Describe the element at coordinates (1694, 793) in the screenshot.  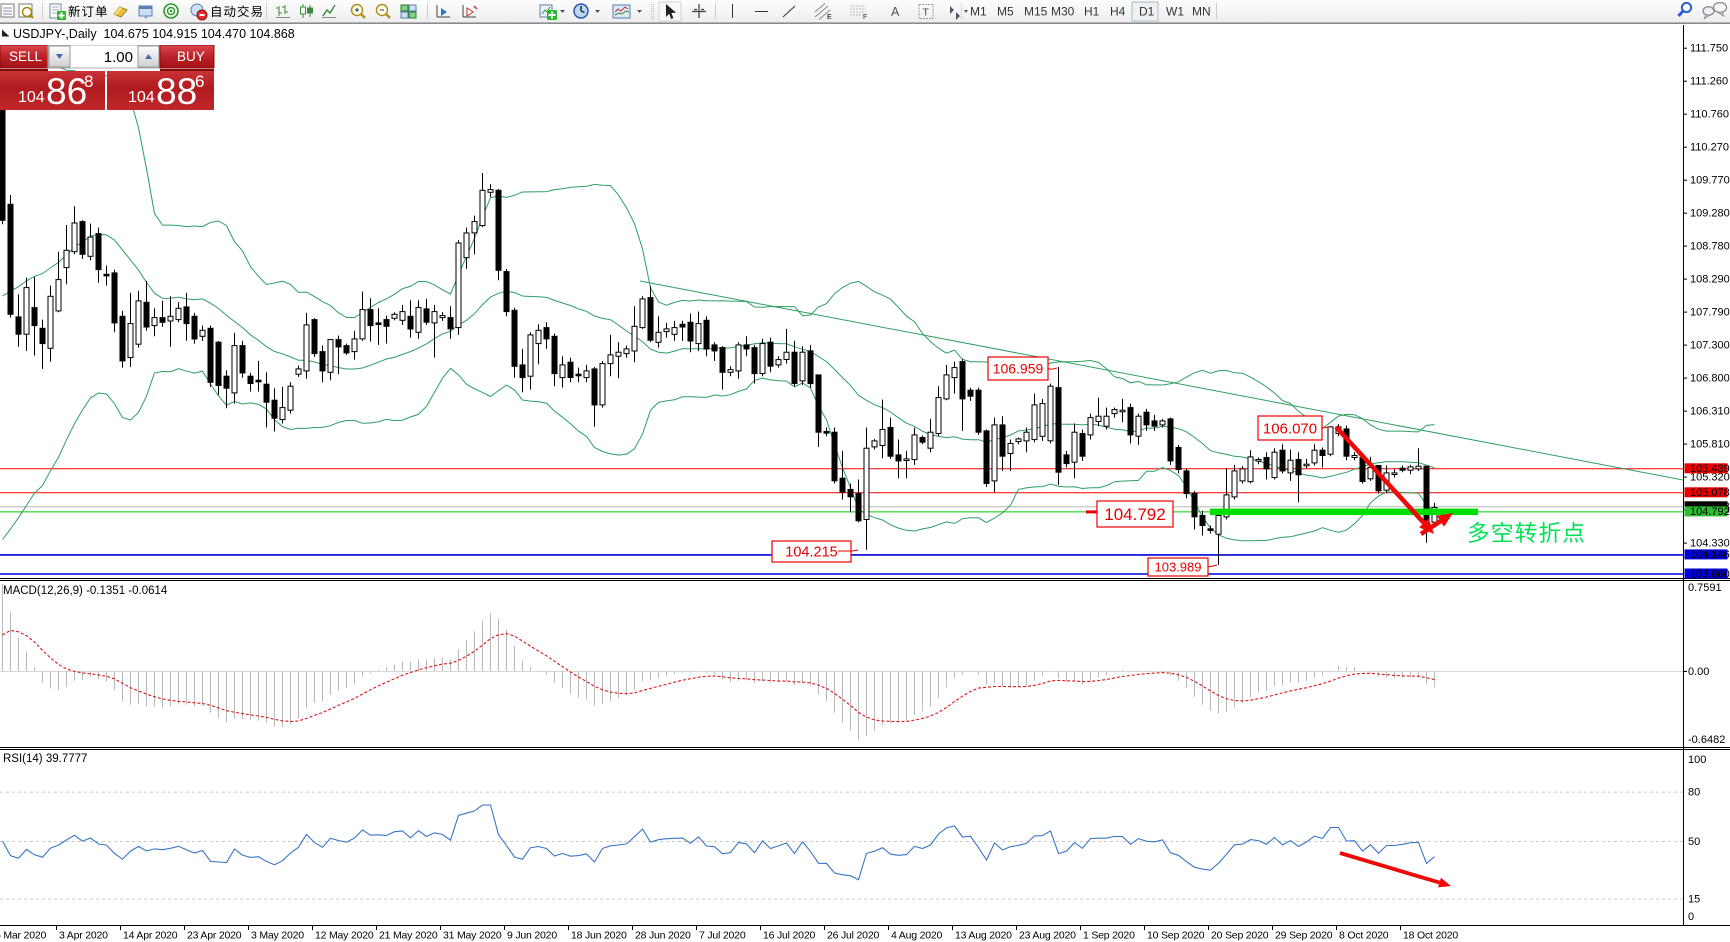
I see `svg-text: 80` at that location.